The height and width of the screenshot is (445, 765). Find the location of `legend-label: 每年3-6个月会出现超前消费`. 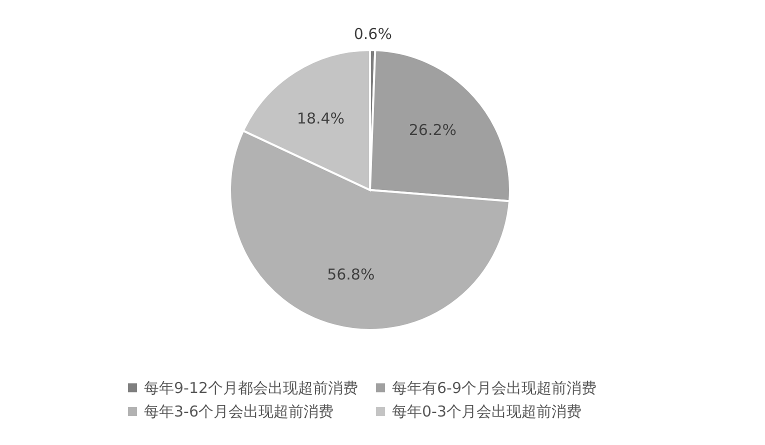

legend-label: 每年3-6个月会出现超前消费 is located at coordinates (239, 411).